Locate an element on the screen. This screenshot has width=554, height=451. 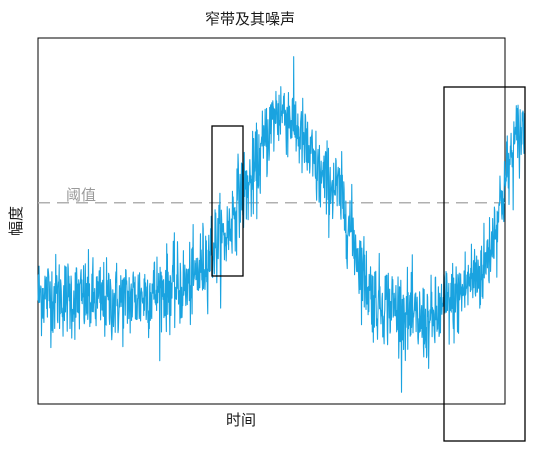
threshold-label: 阈值 is located at coordinates (81, 195).